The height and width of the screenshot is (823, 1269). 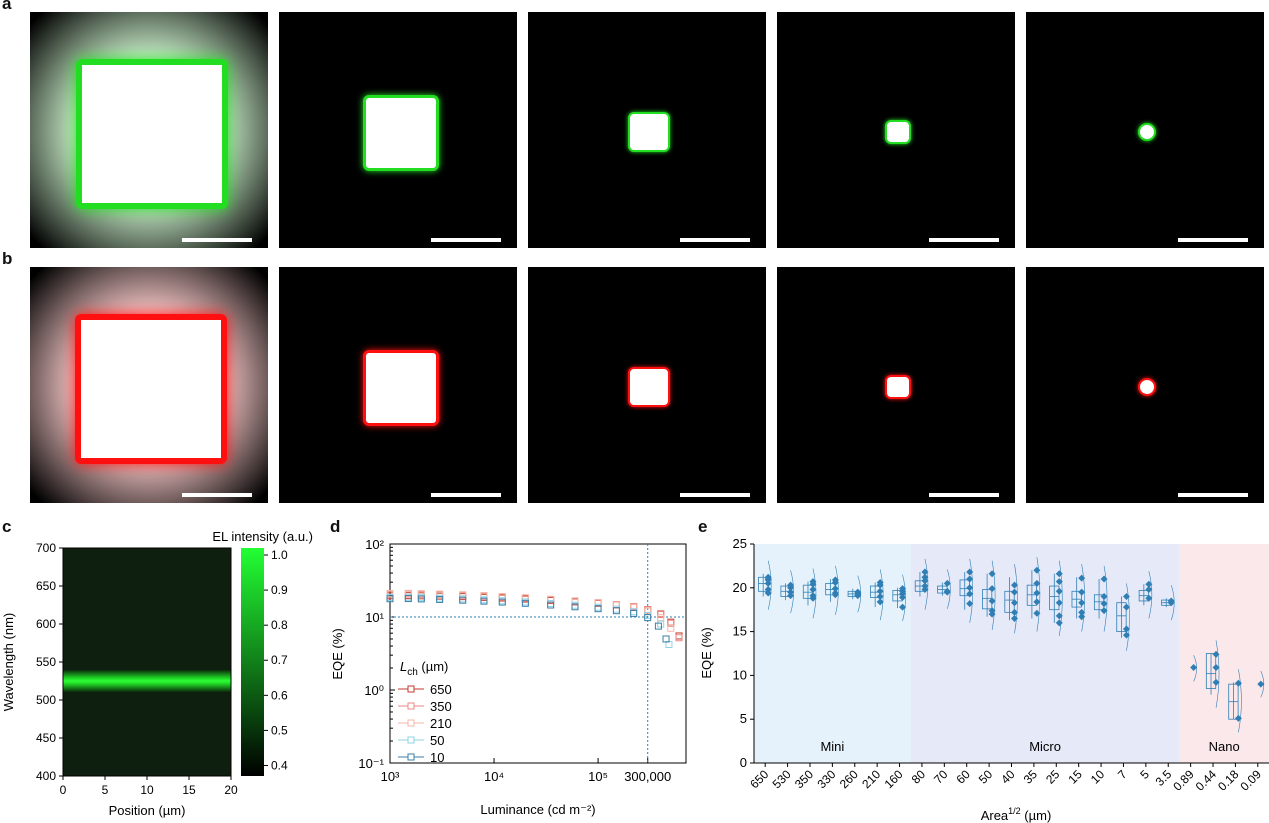 What do you see at coordinates (147, 681) in the screenshot?
I see `heatmap-emission-band` at bounding box center [147, 681].